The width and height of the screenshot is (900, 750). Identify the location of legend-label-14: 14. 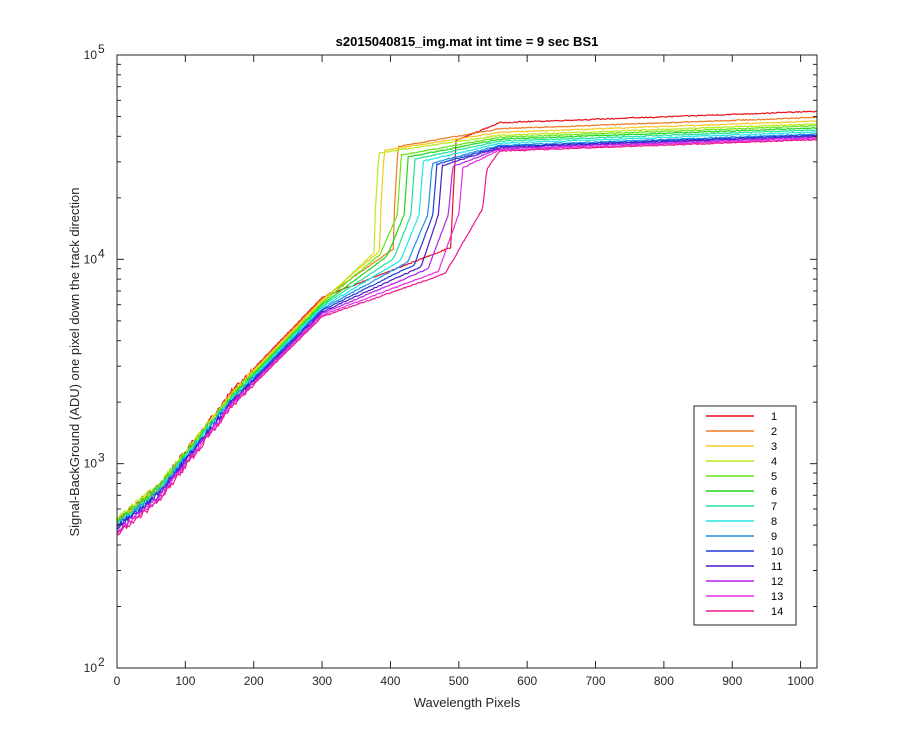
(777, 612).